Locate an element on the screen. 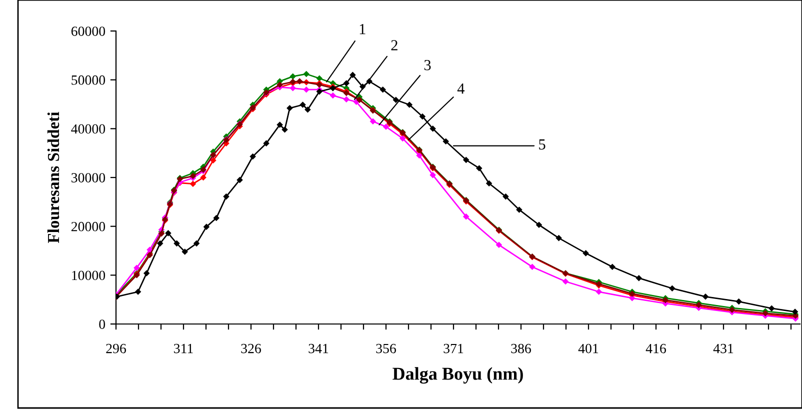 This screenshot has height=412, width=802. x-tick-label: 296 is located at coordinates (116, 349).